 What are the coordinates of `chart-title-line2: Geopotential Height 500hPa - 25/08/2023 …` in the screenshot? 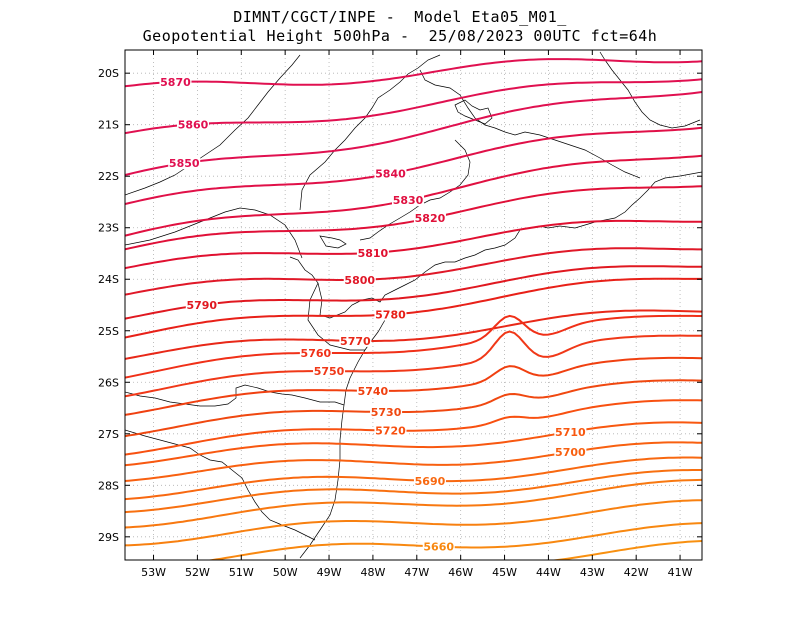 It's located at (400, 36).